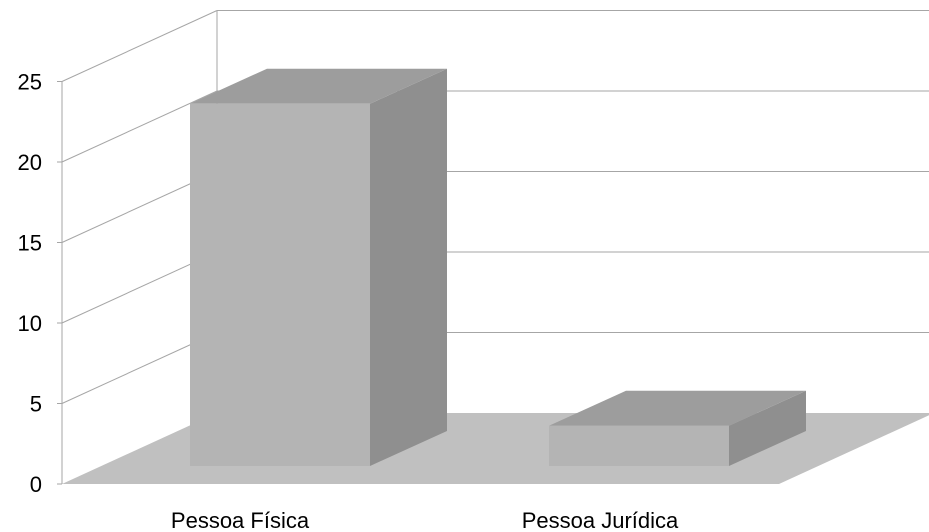 The width and height of the screenshot is (929, 532). Describe the element at coordinates (36, 484) in the screenshot. I see `y-tick-label-0: 0` at that location.